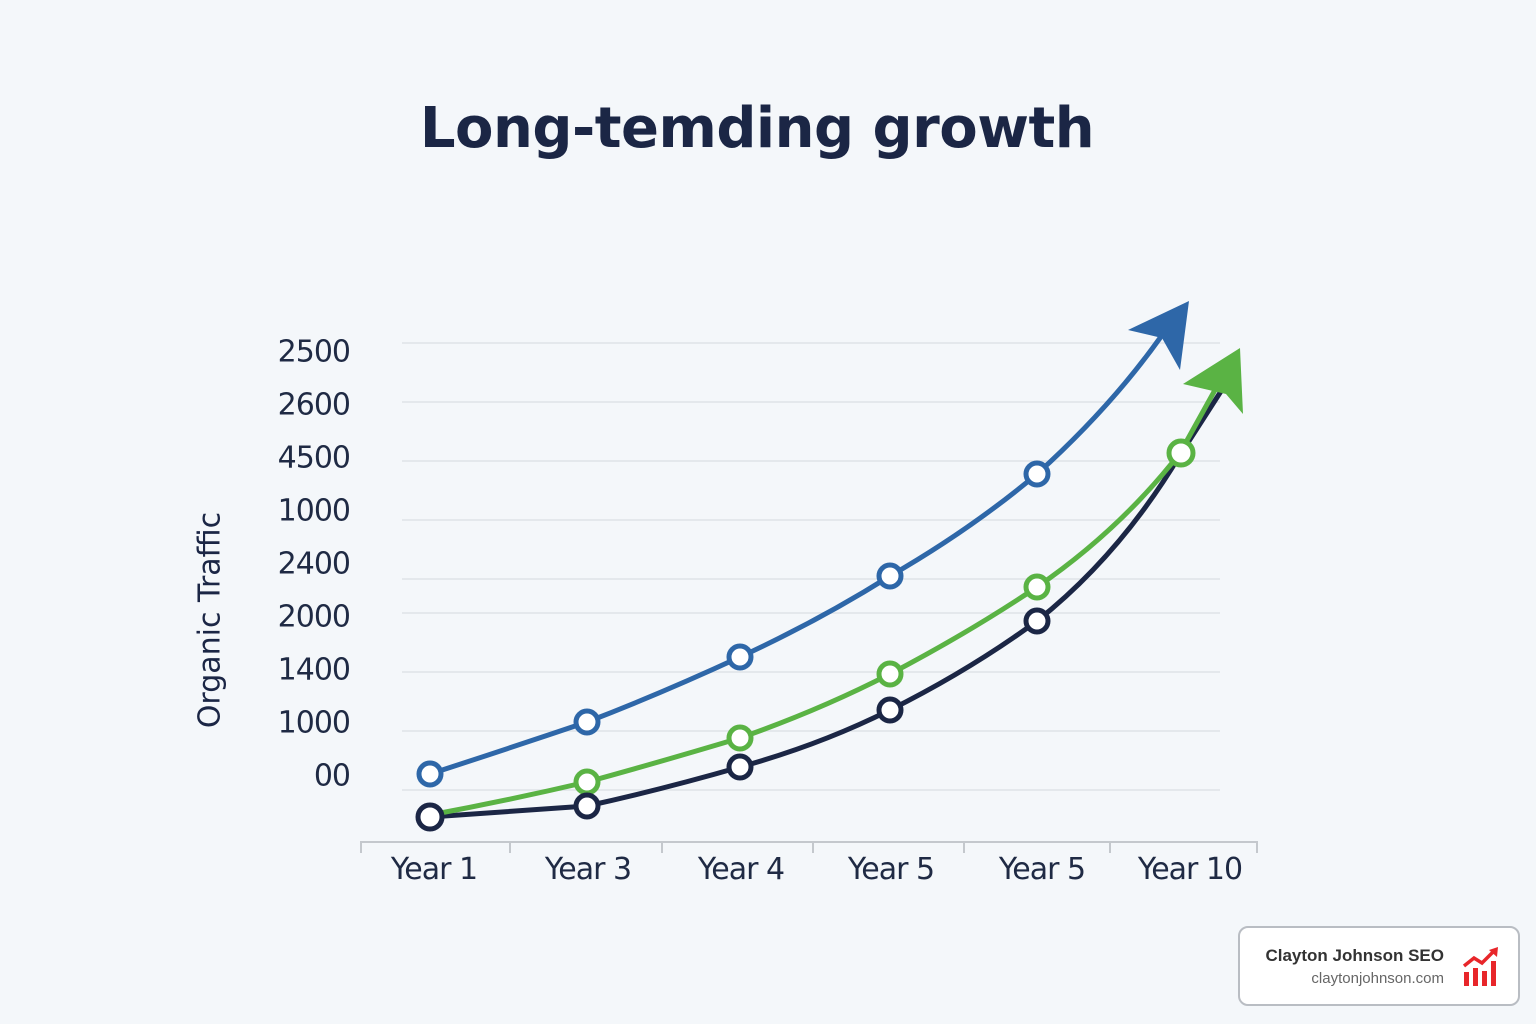 The height and width of the screenshot is (1024, 1536). What do you see at coordinates (314, 617) in the screenshot?
I see `y-tick-label: 2000` at bounding box center [314, 617].